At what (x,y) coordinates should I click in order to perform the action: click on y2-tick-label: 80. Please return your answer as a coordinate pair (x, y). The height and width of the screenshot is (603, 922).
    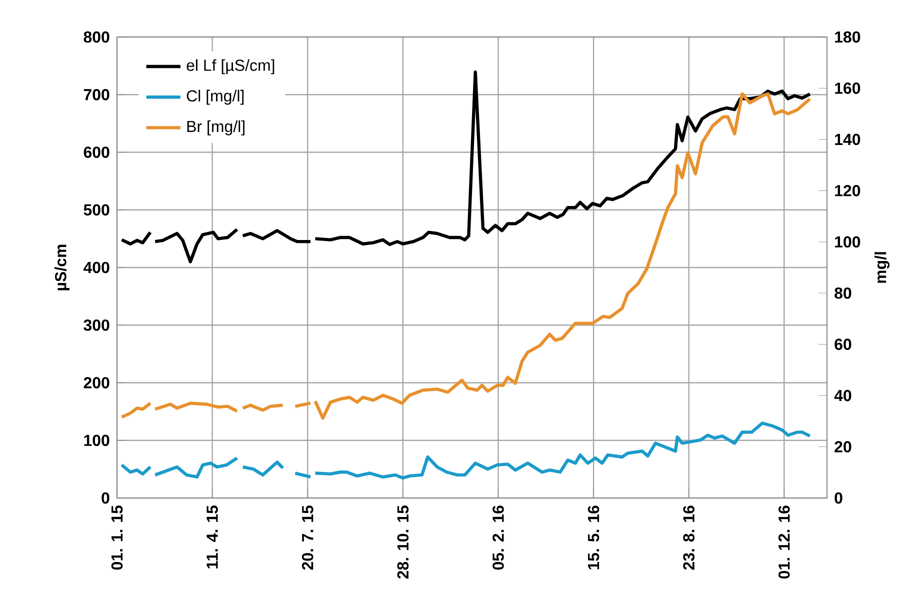
    Looking at the image, I should click on (843, 293).